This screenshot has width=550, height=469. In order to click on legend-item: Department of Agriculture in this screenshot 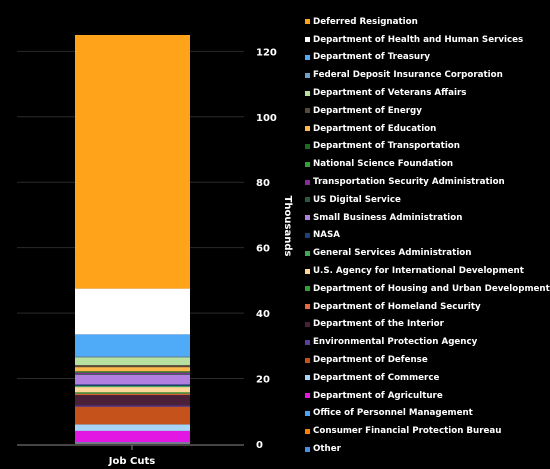, I will do `click(427, 396)`.